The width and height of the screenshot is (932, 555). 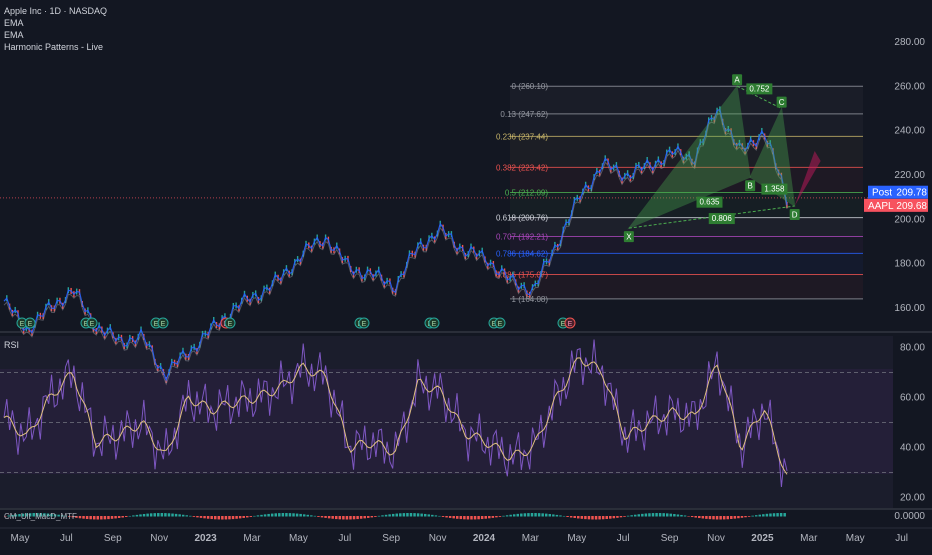 What do you see at coordinates (762, 538) in the screenshot?
I see `x-tick-label: 2025` at bounding box center [762, 538].